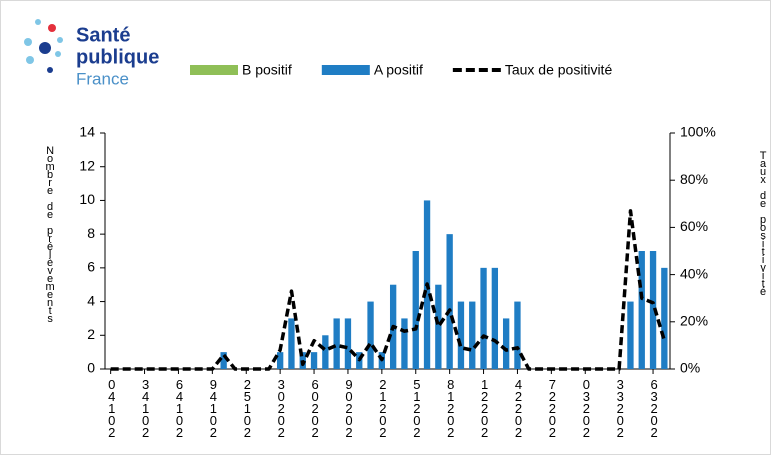 Image resolution: width=771 pixels, height=460 pixels. Describe the element at coordinates (694, 226) in the screenshot. I see `y2-tick-label: 60%` at that location.